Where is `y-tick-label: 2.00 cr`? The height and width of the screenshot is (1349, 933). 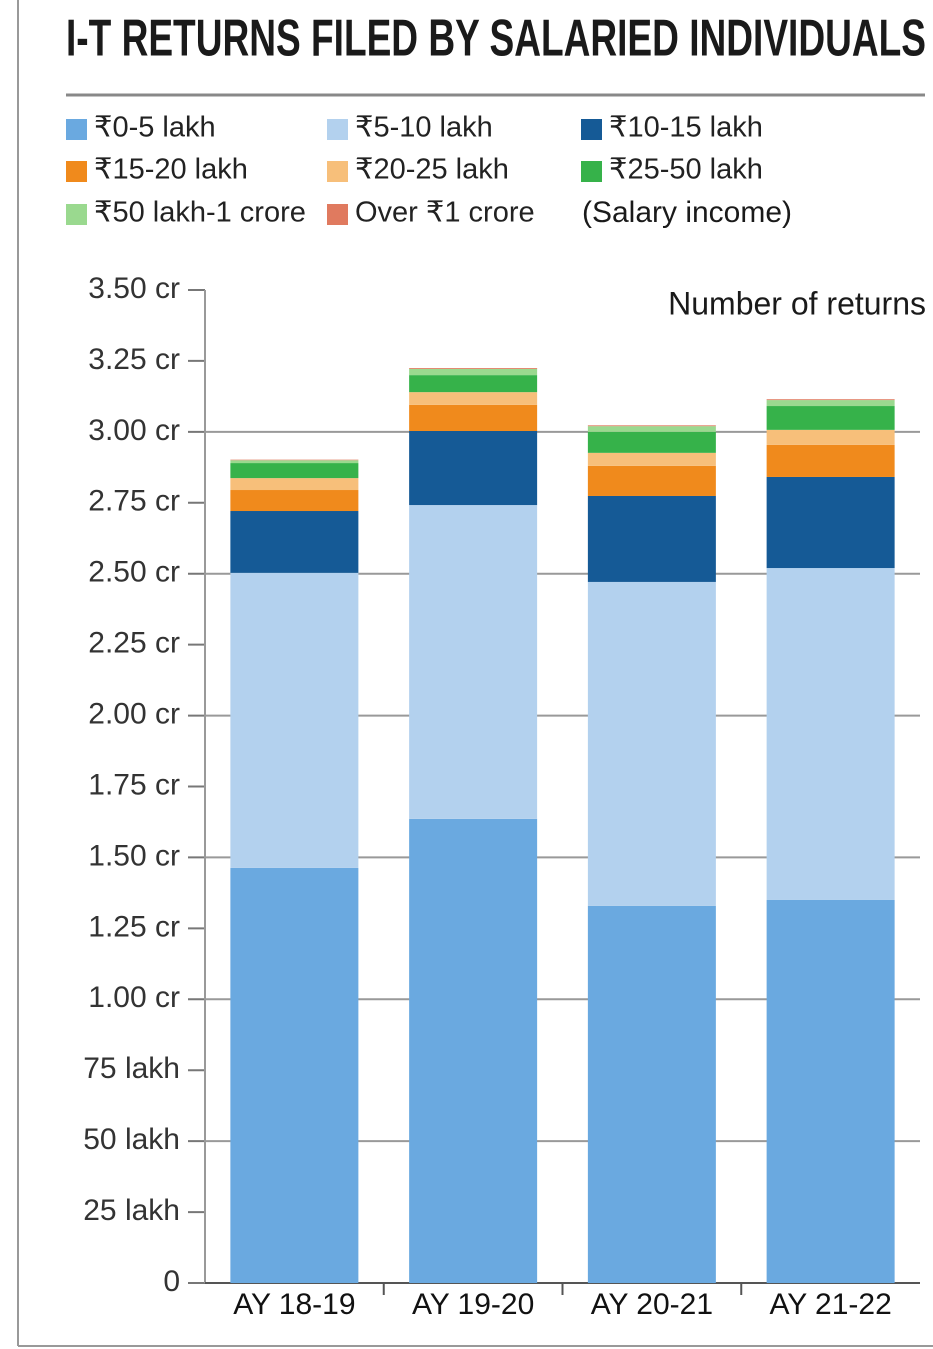 y-tick-label: 2.00 cr is located at coordinates (134, 713).